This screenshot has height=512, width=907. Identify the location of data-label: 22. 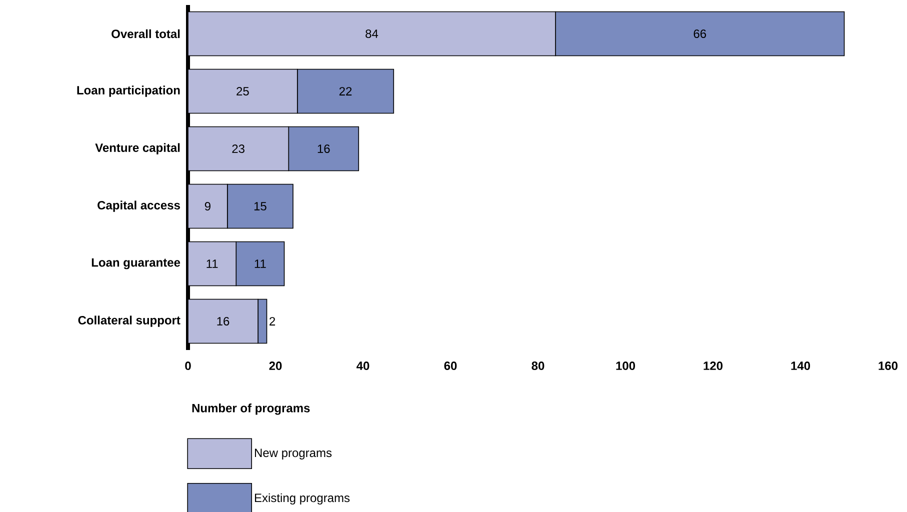
(345, 91).